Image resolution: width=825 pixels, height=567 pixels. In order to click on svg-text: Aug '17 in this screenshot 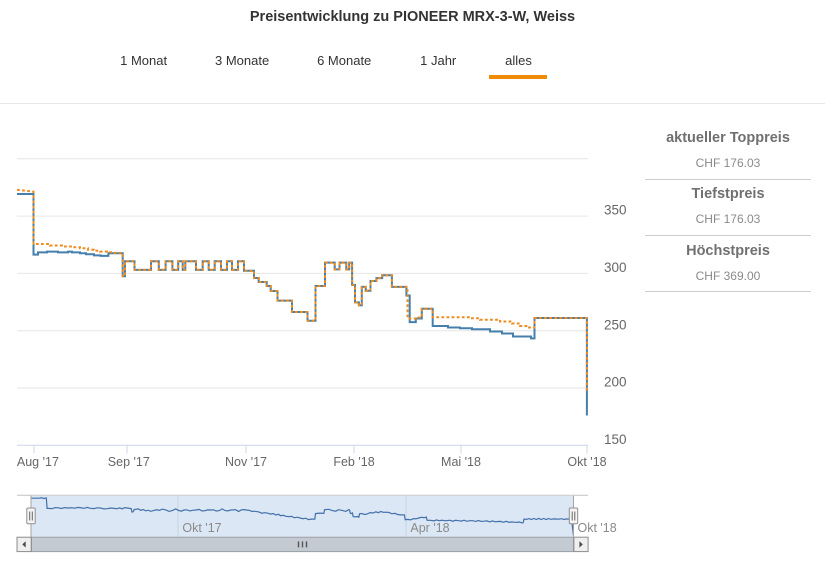, I will do `click(38, 462)`.